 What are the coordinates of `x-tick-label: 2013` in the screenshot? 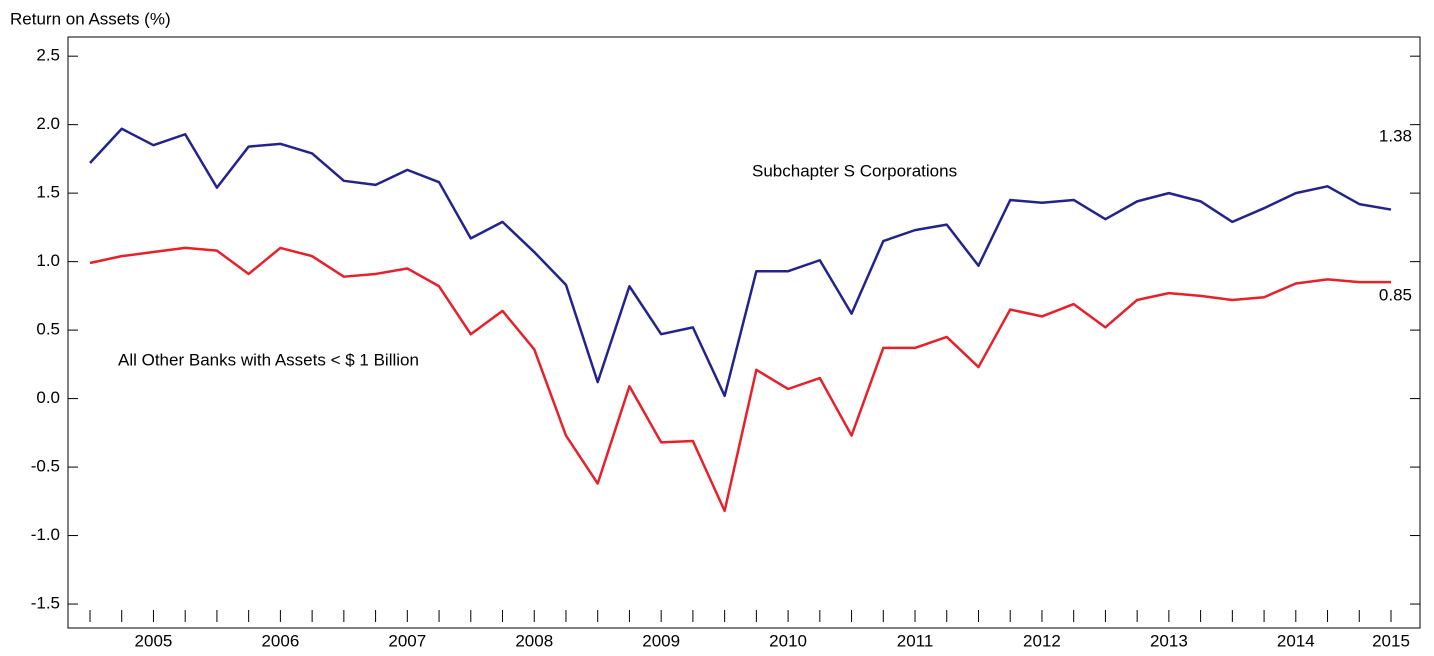 It's located at (1169, 640).